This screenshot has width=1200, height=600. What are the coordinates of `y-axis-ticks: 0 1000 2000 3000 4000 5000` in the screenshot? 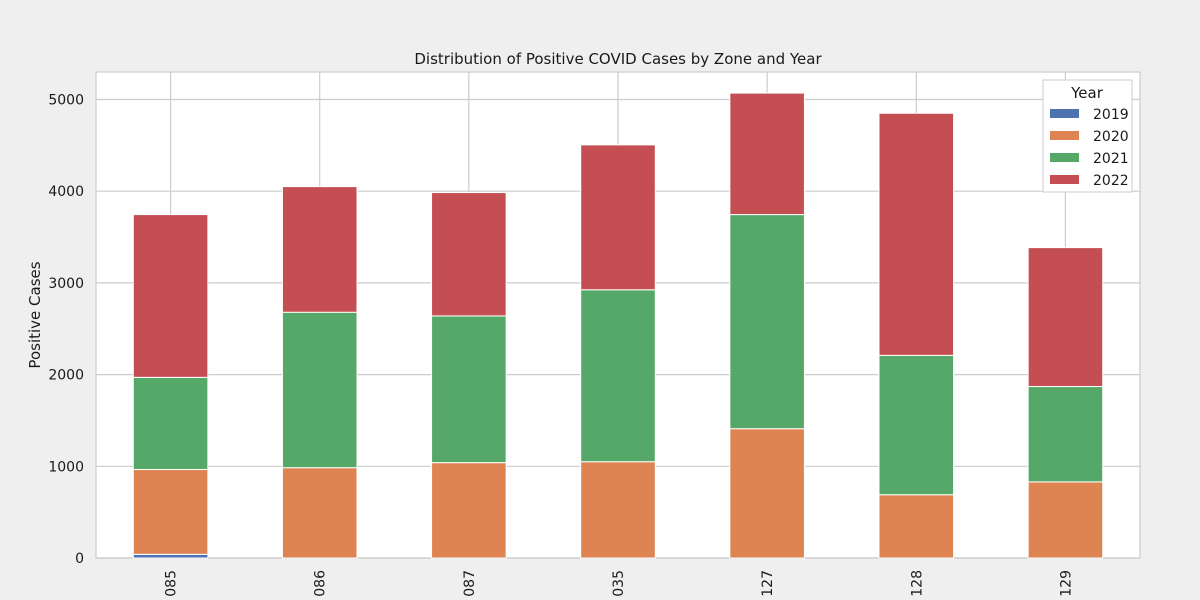 It's located at (66, 330).